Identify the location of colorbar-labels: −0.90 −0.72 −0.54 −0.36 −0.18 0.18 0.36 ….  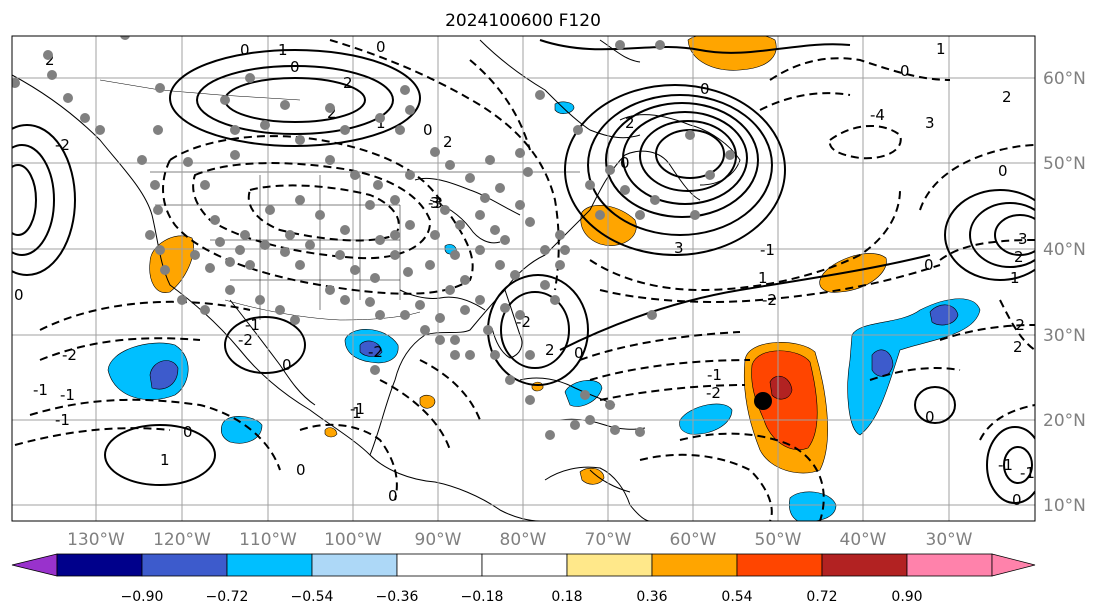
(522, 597).